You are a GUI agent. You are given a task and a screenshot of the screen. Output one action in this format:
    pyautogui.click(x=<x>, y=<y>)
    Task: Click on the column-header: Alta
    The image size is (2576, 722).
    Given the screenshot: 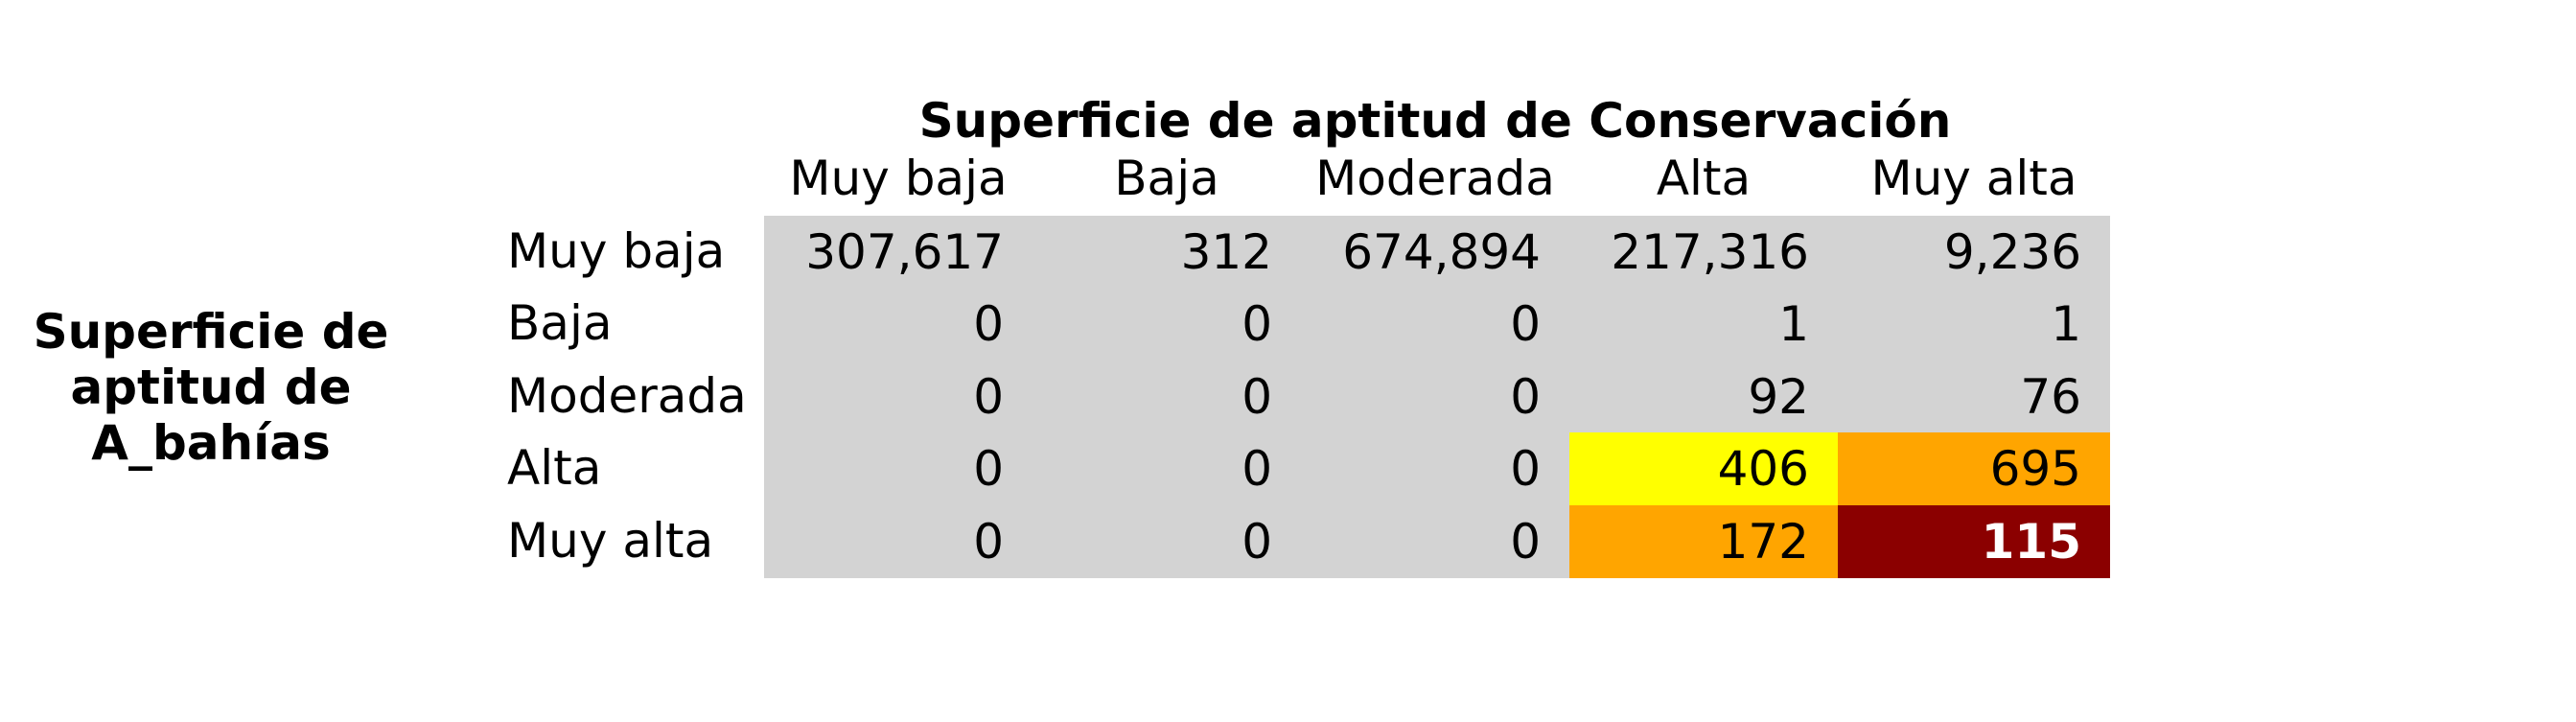 What is the action you would take?
    pyautogui.click(x=1704, y=178)
    